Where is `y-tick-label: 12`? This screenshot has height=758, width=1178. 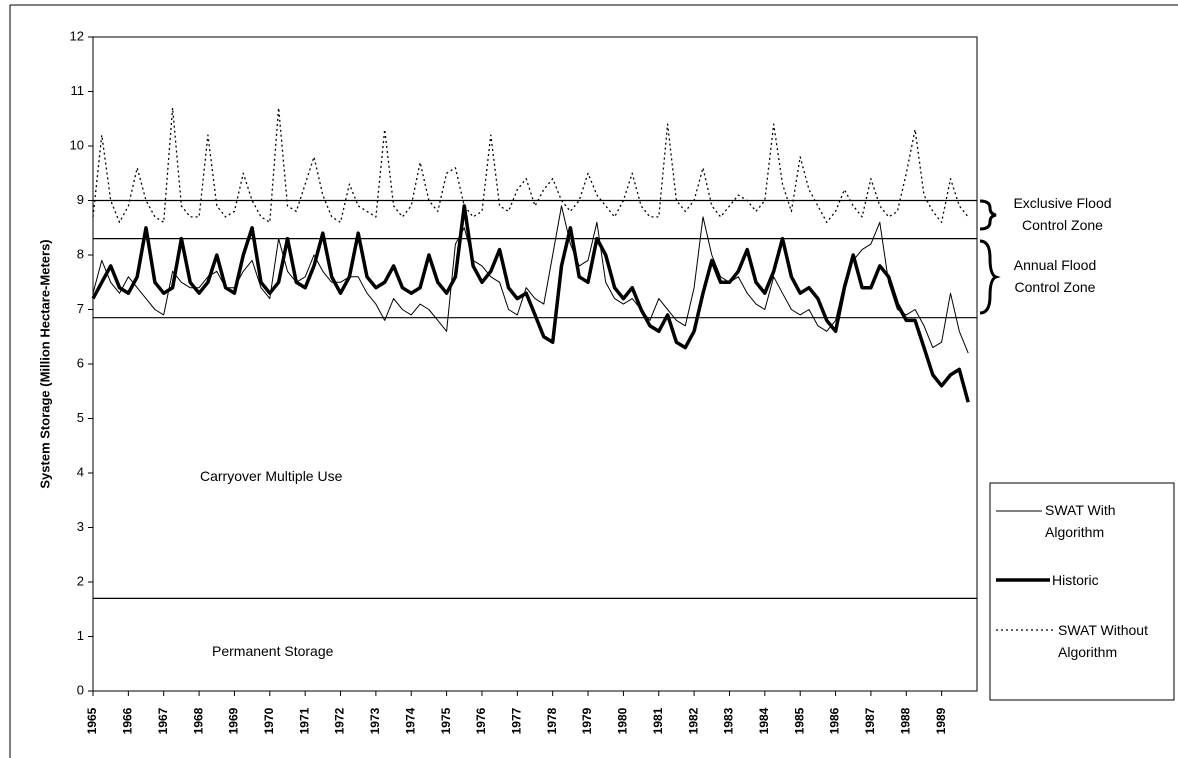 y-tick-label: 12 is located at coordinates (77, 35).